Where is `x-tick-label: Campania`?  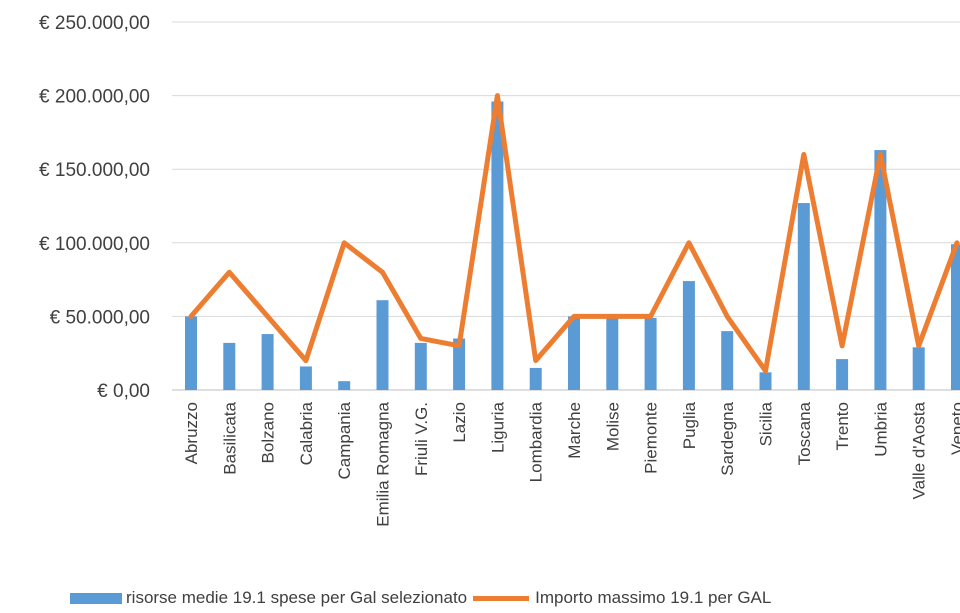
x-tick-label: Campania is located at coordinates (344, 440).